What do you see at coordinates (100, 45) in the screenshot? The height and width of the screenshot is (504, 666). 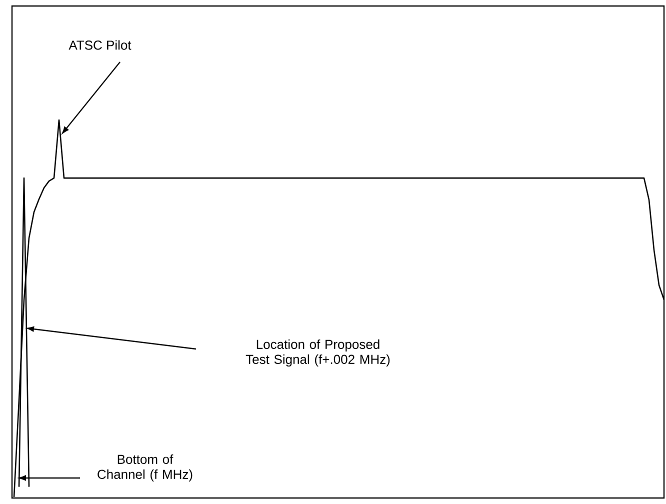 I see `text: ATSC Pilot` at bounding box center [100, 45].